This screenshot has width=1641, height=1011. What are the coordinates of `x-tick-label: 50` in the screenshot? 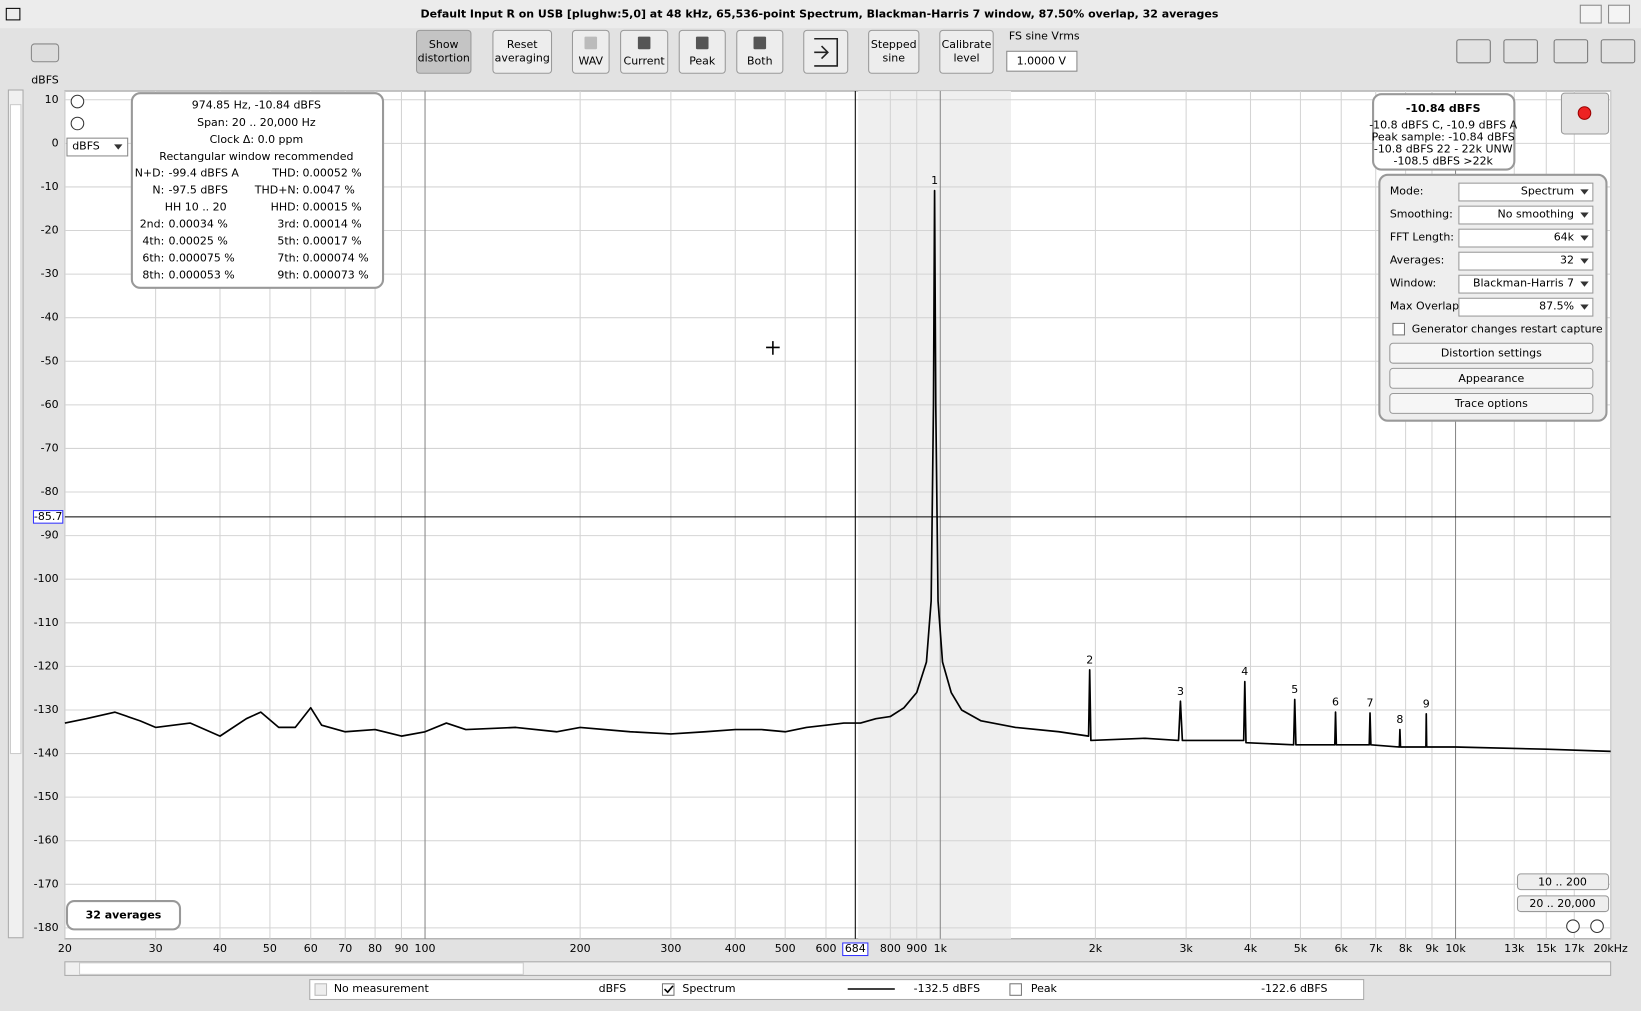 It's located at (270, 948).